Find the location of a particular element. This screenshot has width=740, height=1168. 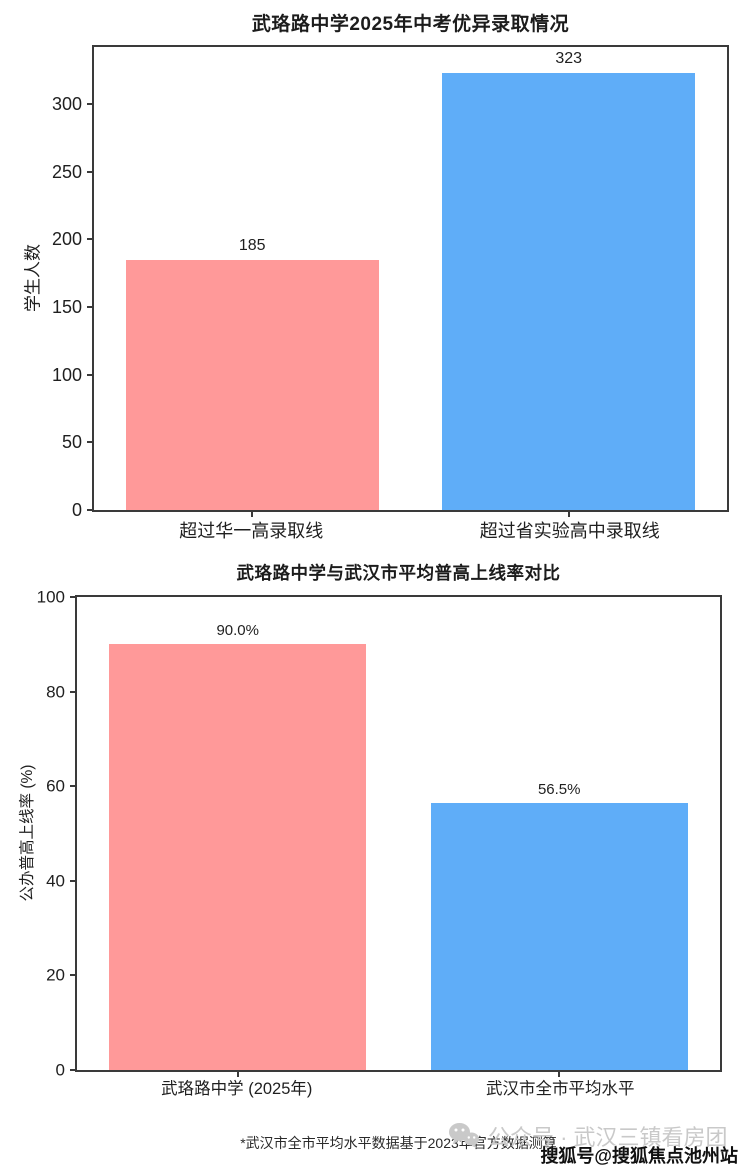

x-tick-label: 武汉市全市平均水平 is located at coordinates (560, 1089).